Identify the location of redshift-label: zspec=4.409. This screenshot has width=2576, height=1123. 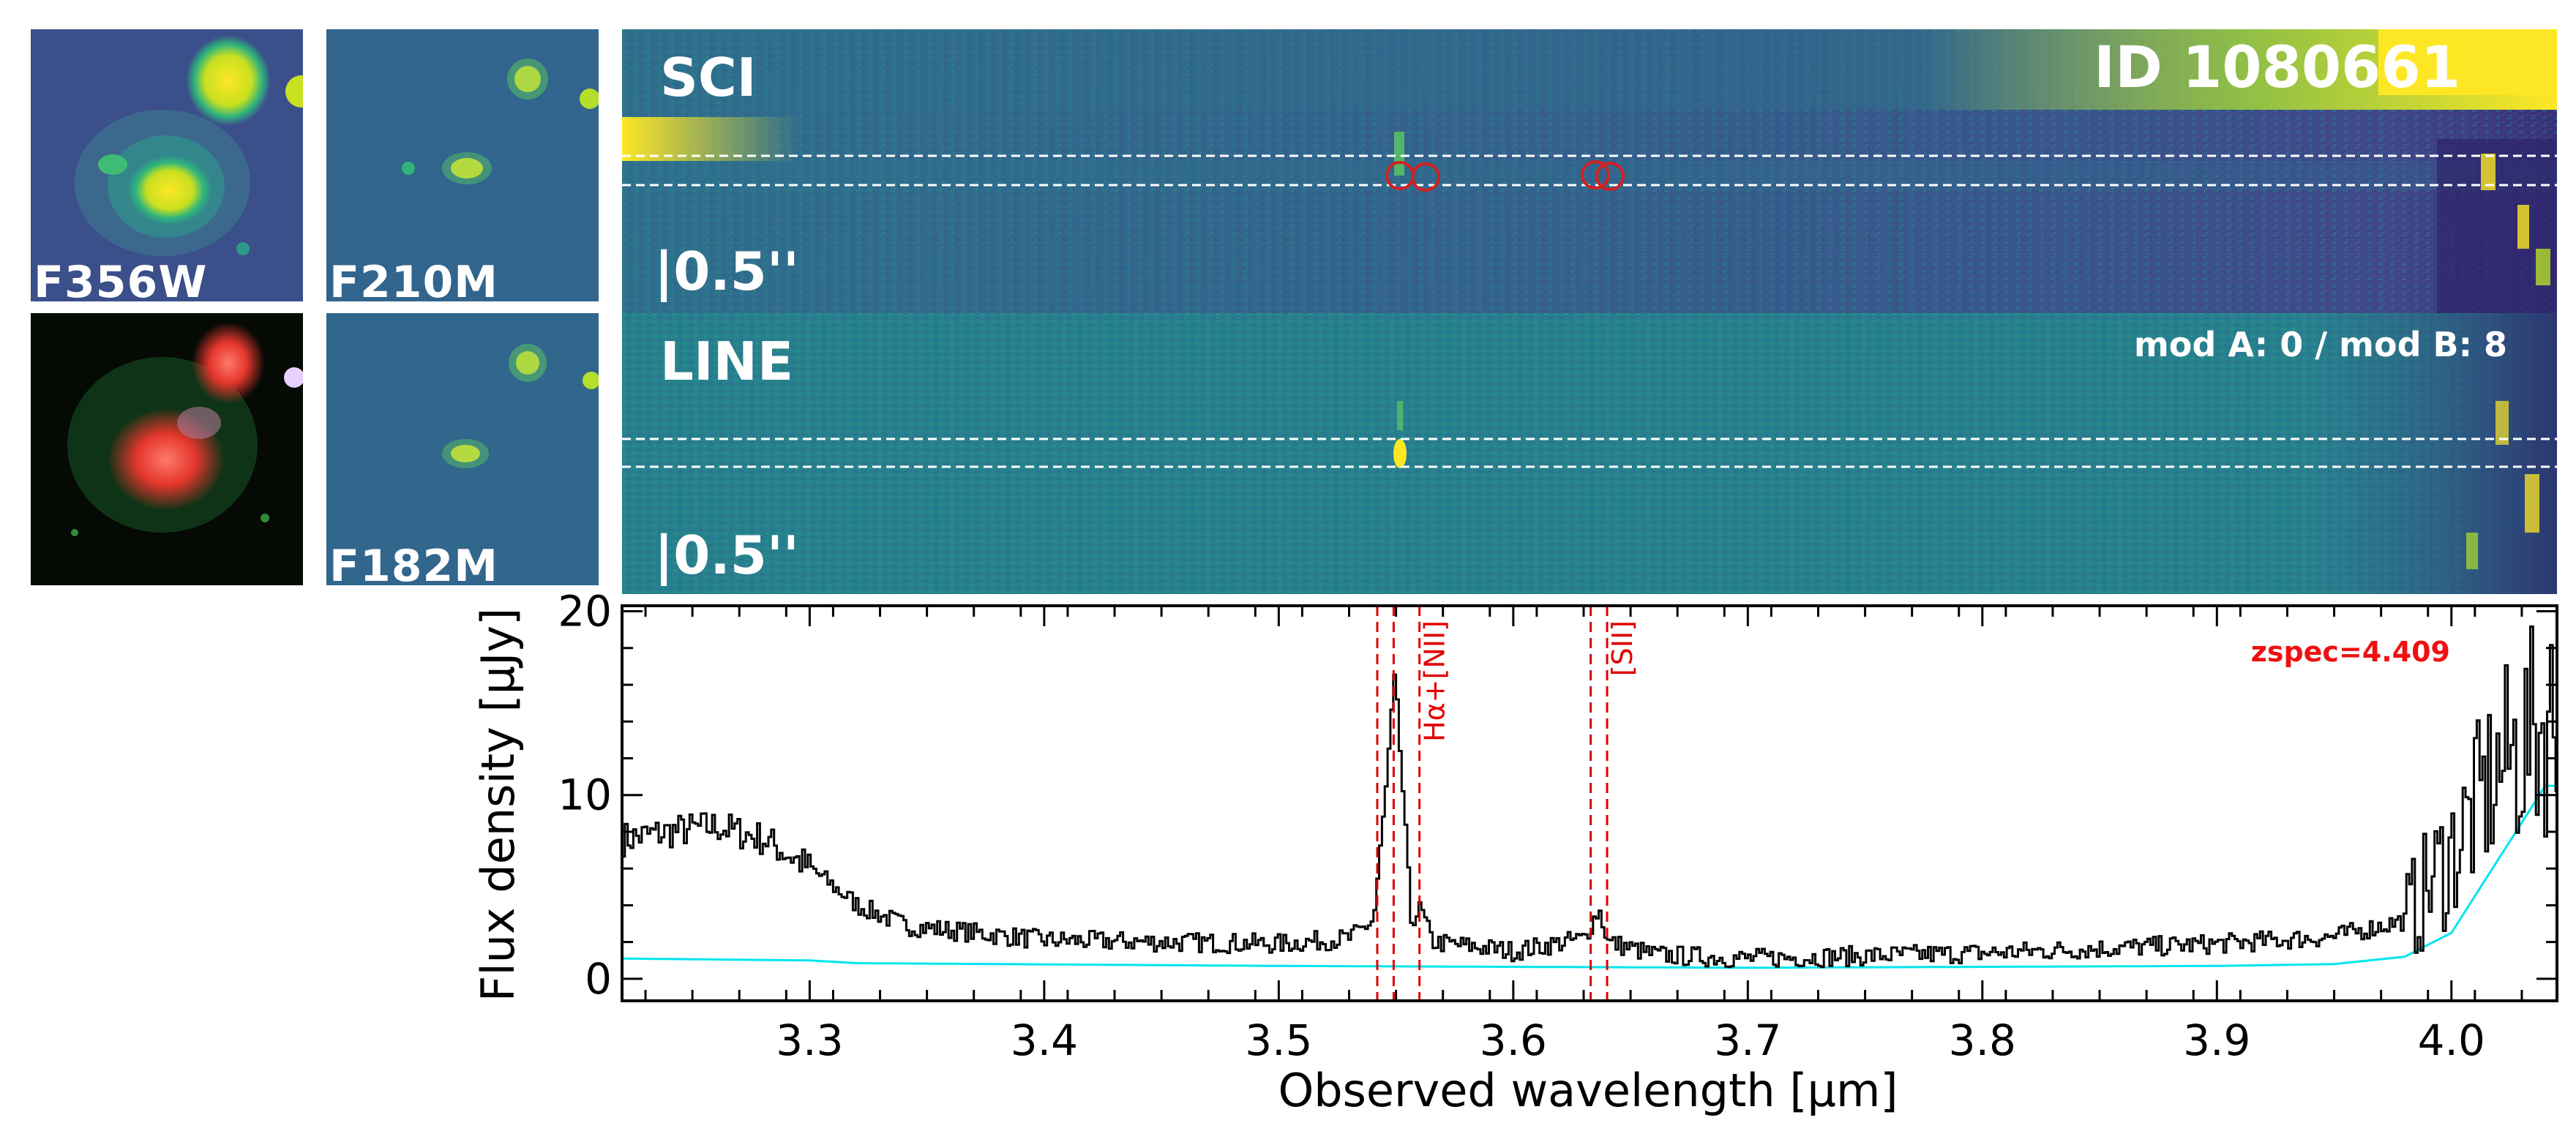
(2350, 652).